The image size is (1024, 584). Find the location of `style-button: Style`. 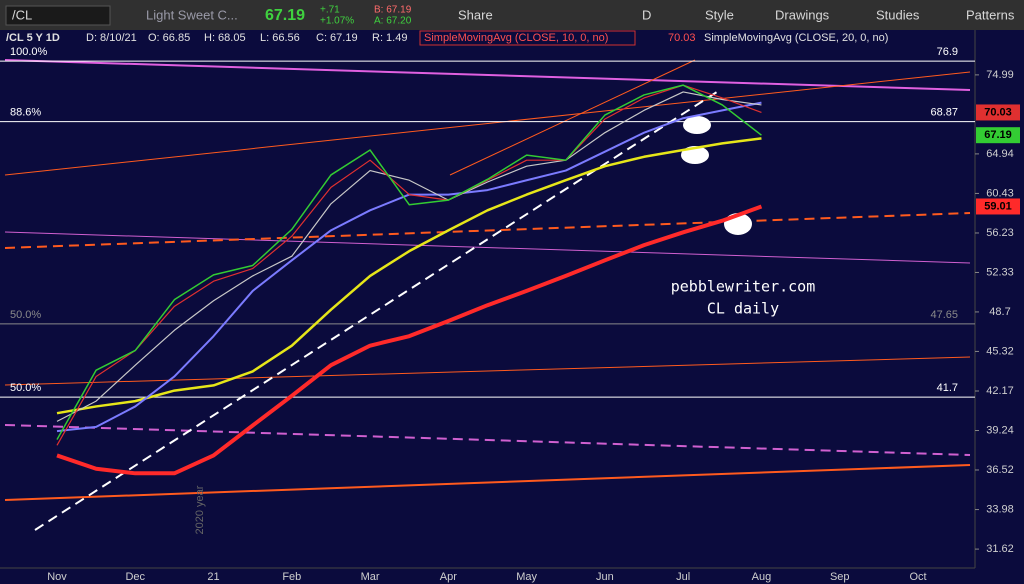

style-button: Style is located at coordinates (719, 14).